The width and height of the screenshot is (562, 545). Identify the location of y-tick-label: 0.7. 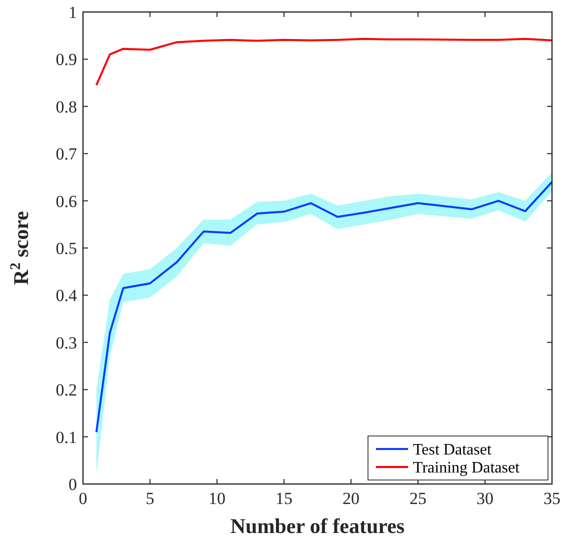
(67, 154).